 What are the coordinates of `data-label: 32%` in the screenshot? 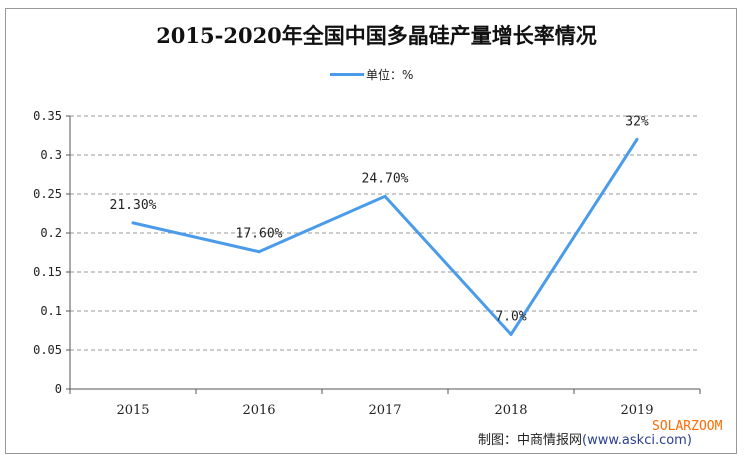 It's located at (637, 121).